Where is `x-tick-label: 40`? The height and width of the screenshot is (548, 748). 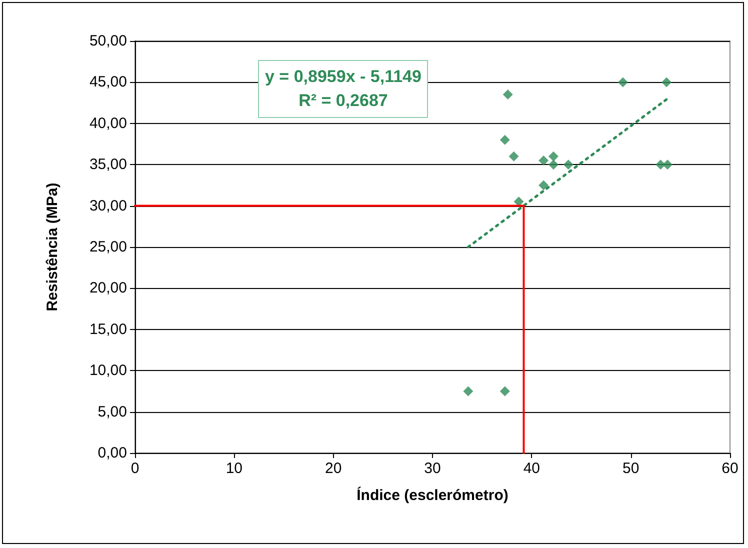
x-tick-label: 40 is located at coordinates (531, 468).